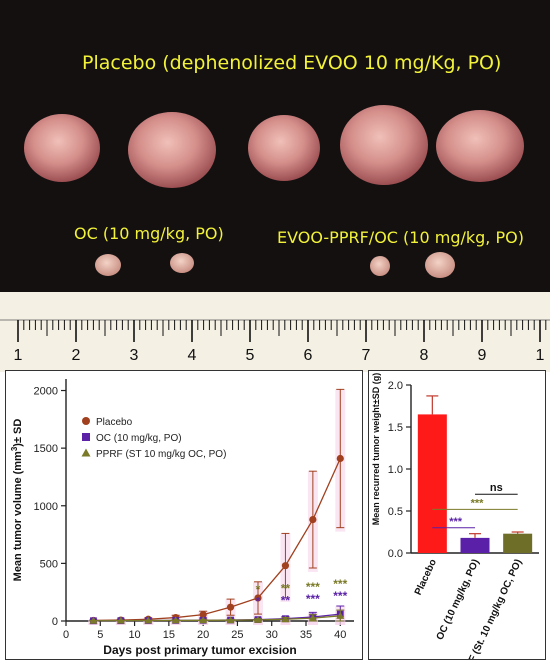 The width and height of the screenshot is (550, 664). I want to click on y-tick-label: 0, so click(55, 622).